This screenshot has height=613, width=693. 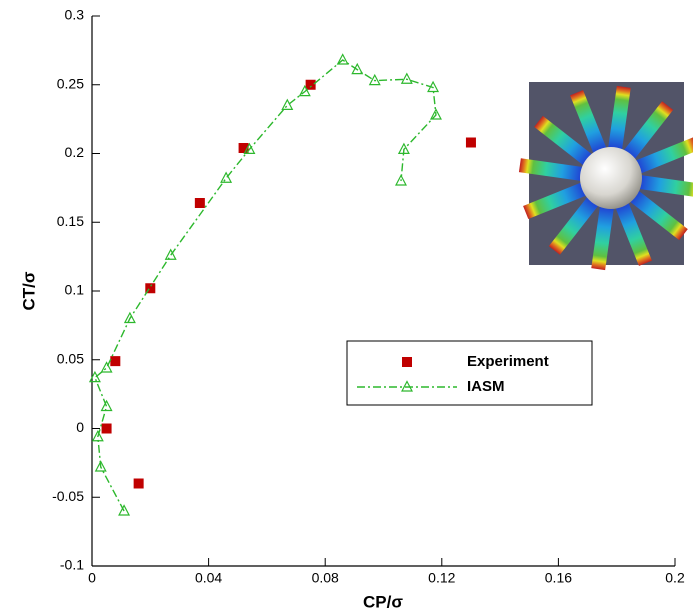 What do you see at coordinates (611, 178) in the screenshot?
I see `rotor-hub` at bounding box center [611, 178].